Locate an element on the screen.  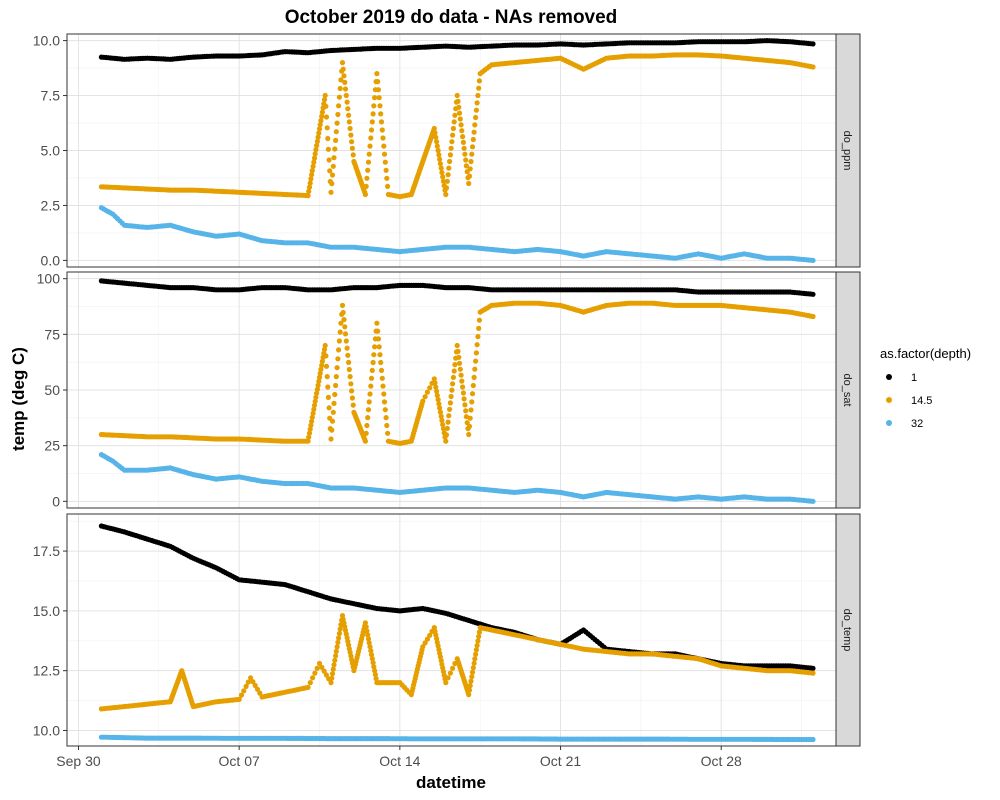
facet-strip is located at coordinates (848, 150).